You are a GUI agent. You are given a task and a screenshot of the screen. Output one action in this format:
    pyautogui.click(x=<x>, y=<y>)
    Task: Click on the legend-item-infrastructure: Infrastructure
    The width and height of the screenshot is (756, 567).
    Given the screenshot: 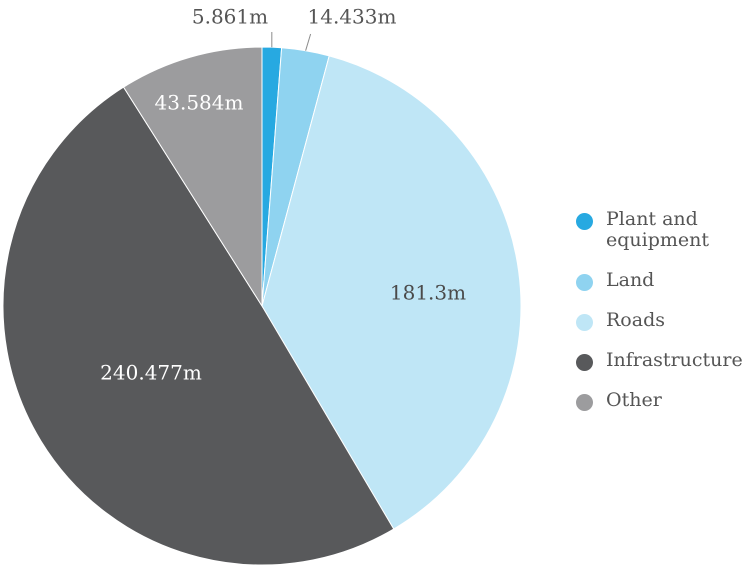 What is the action you would take?
    pyautogui.click(x=666, y=360)
    